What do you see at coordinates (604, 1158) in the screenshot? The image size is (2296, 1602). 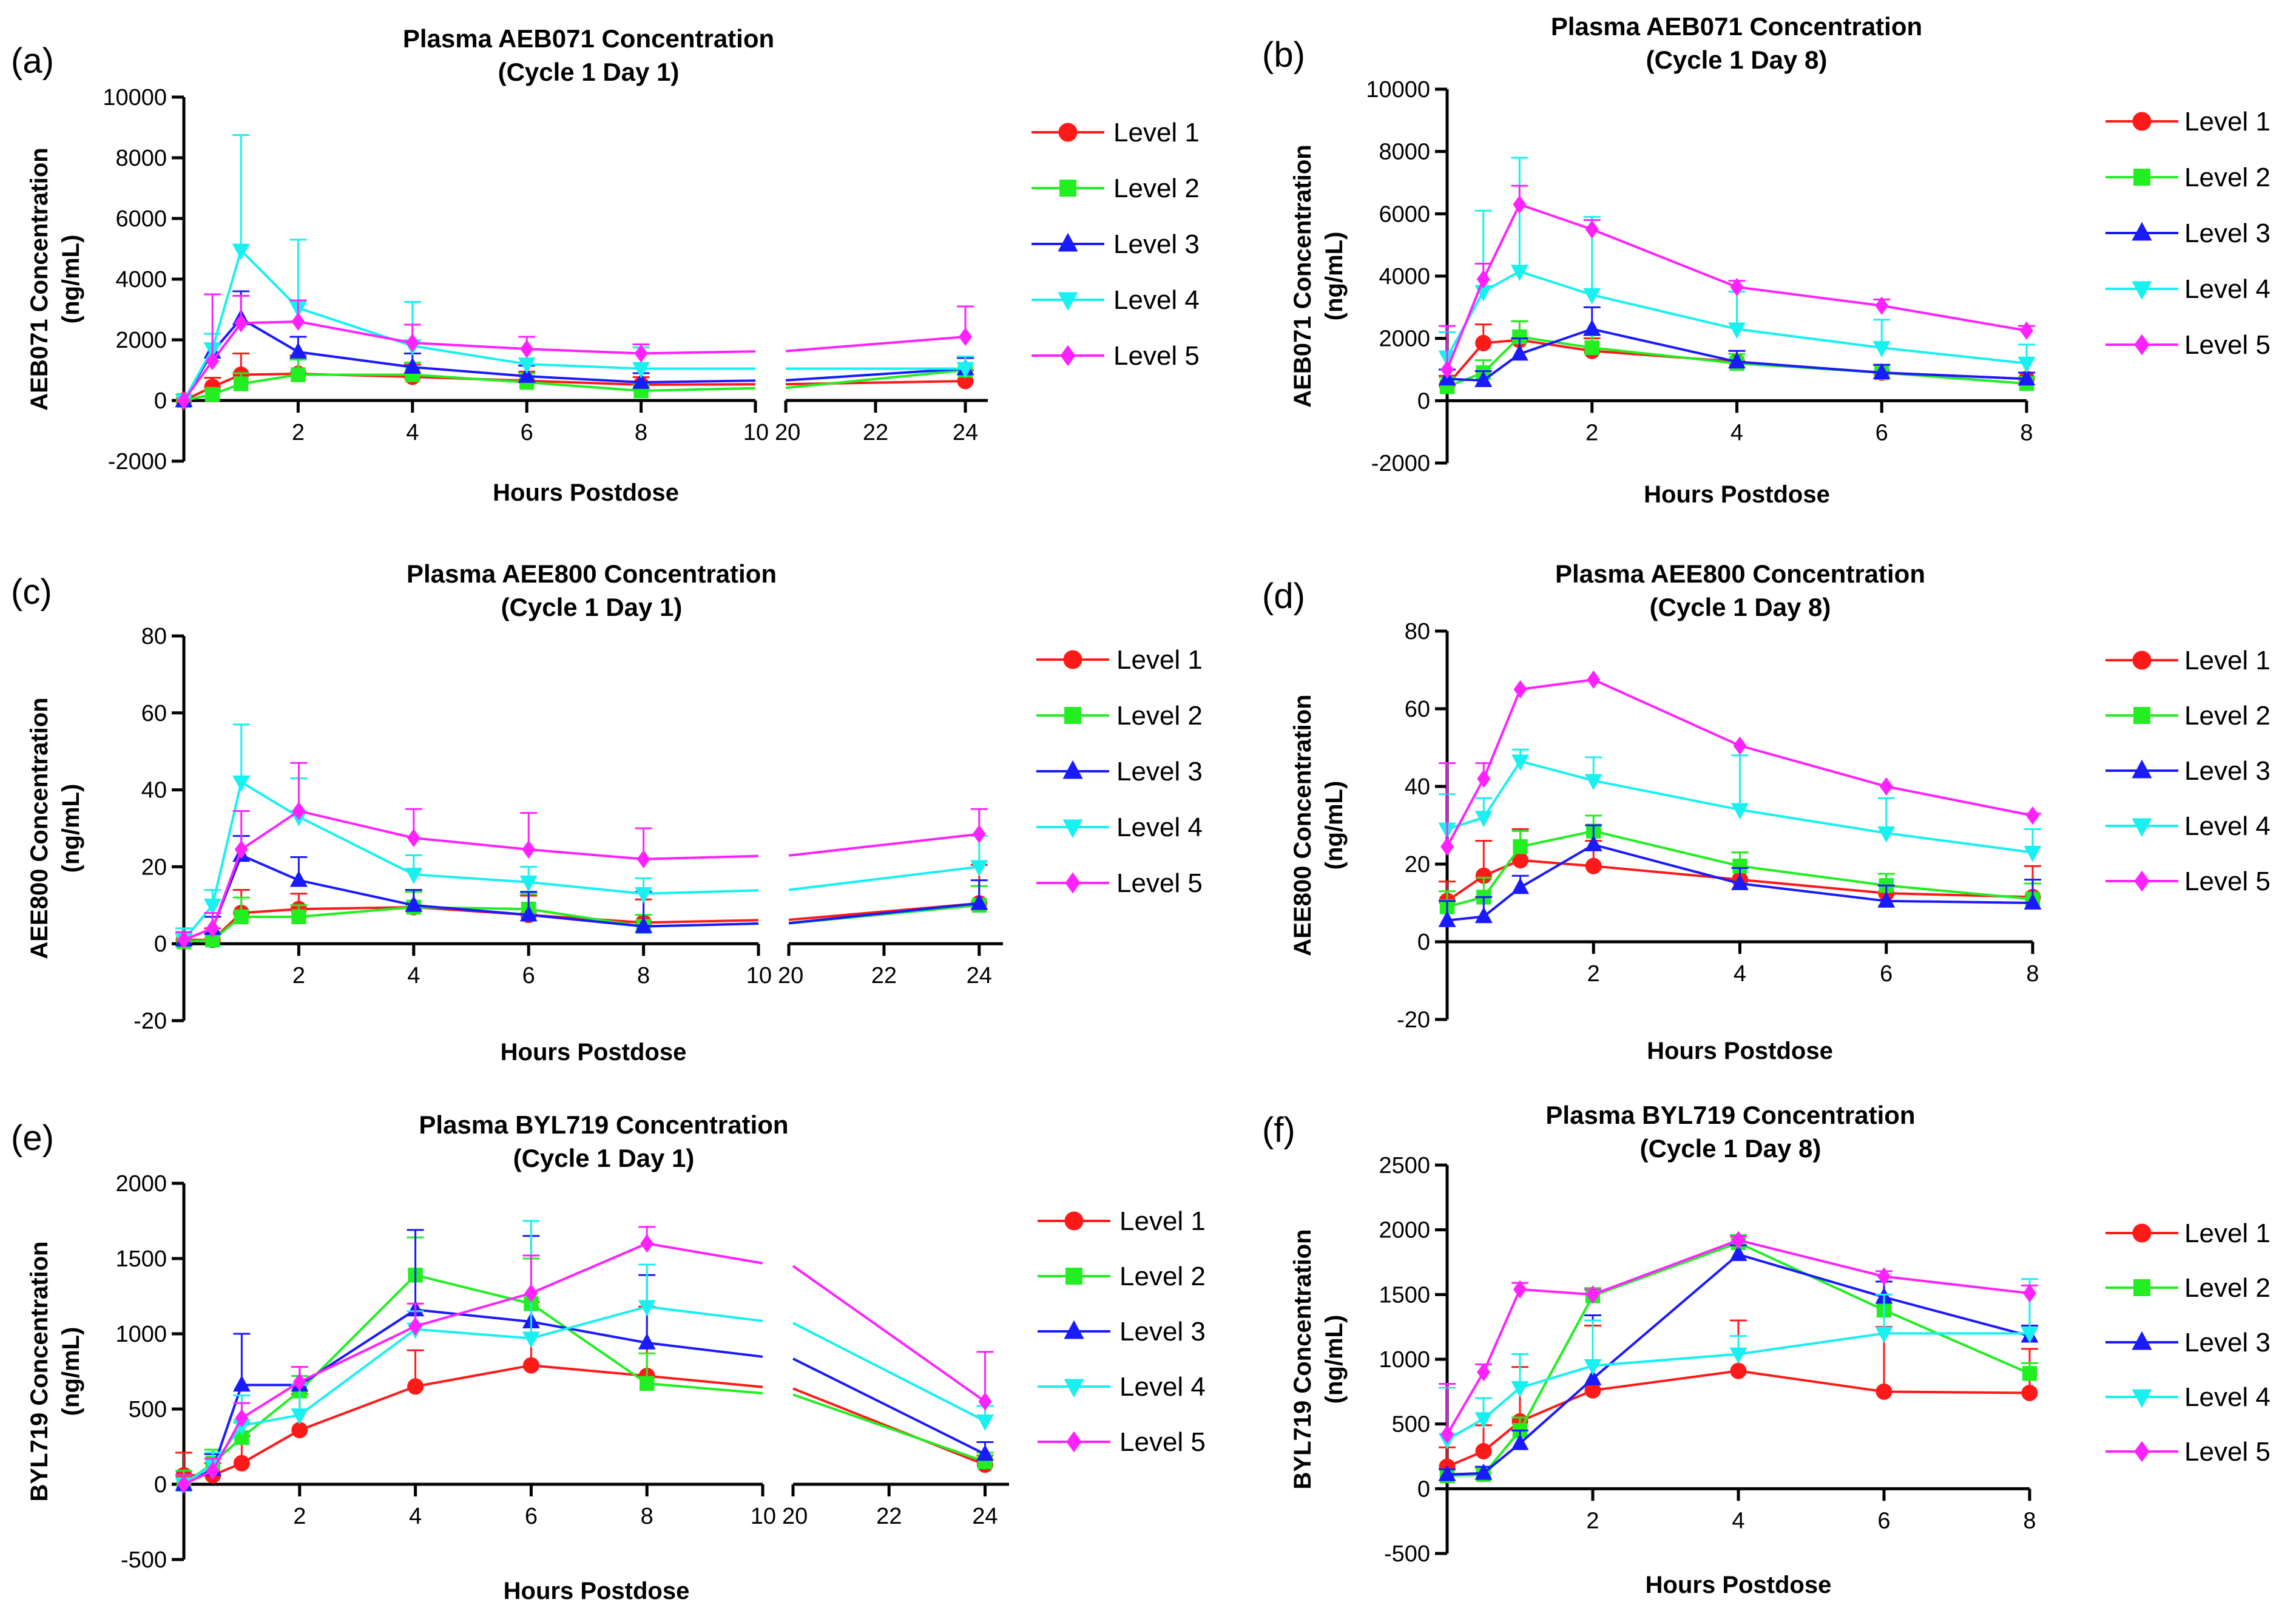 I see `chart-subtitle: (Cycle 1 Day 1)` at bounding box center [604, 1158].